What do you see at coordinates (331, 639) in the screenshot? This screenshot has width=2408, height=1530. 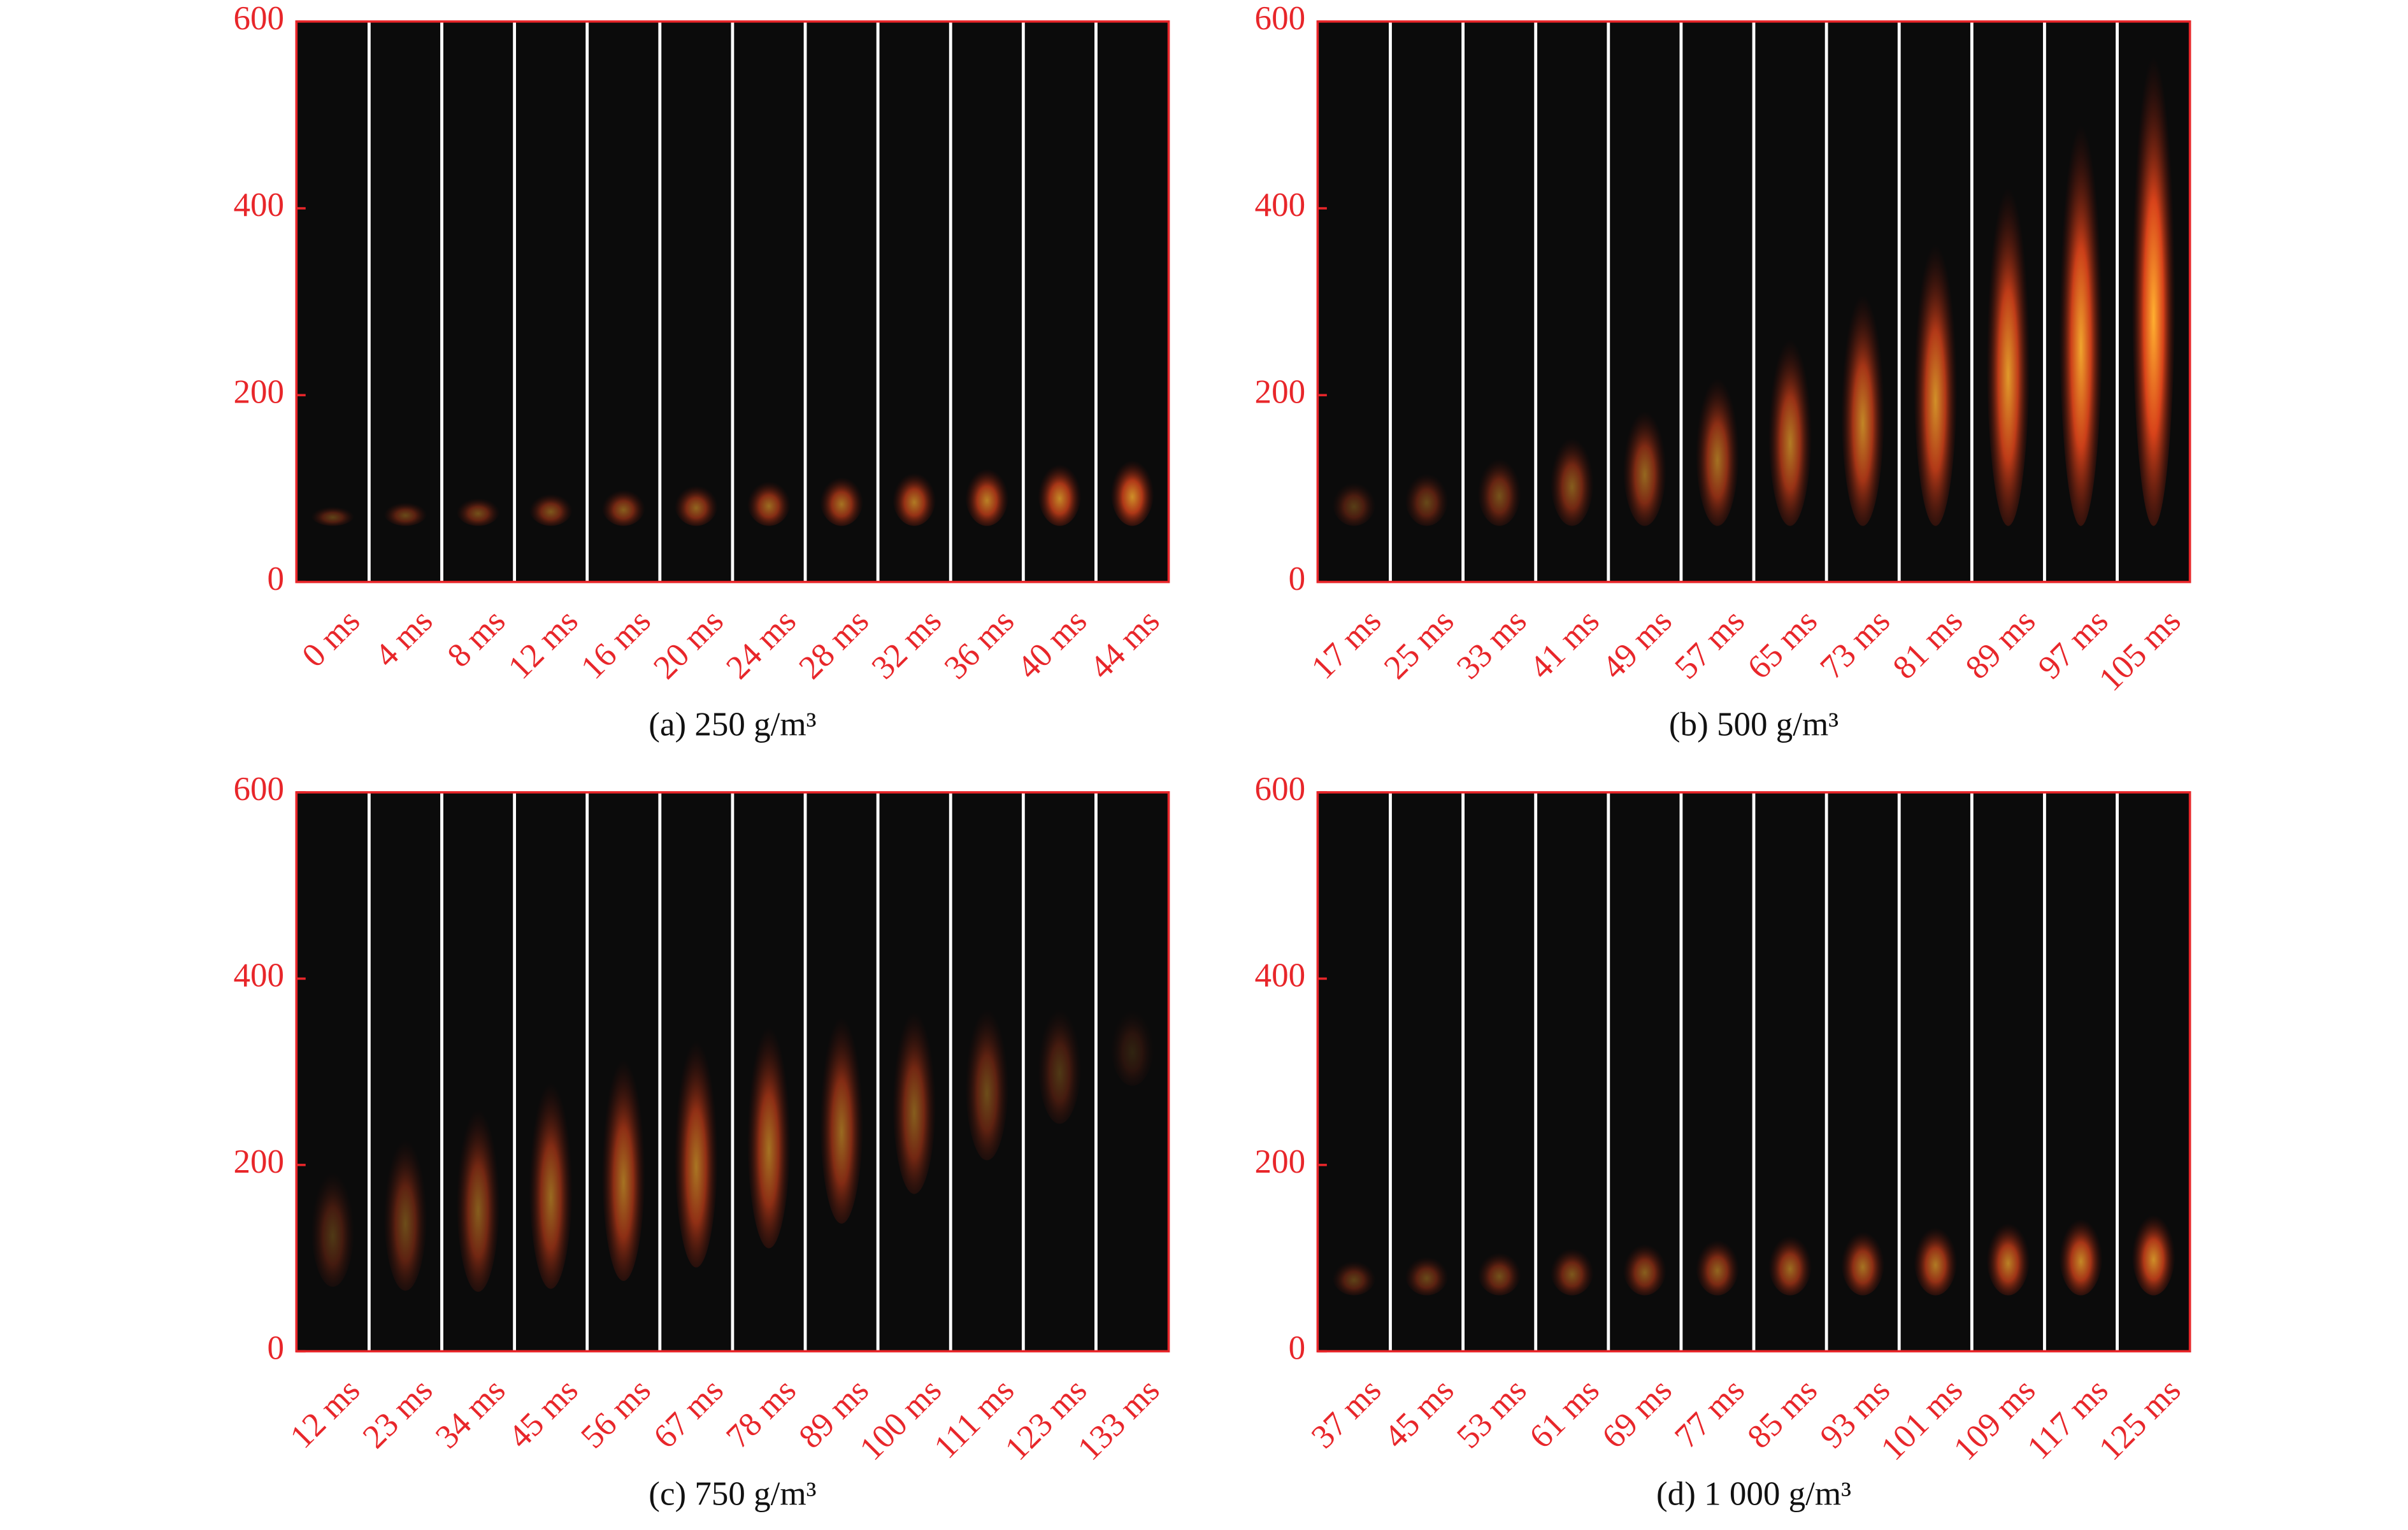 I see `x-tick-label: 0 ms` at bounding box center [331, 639].